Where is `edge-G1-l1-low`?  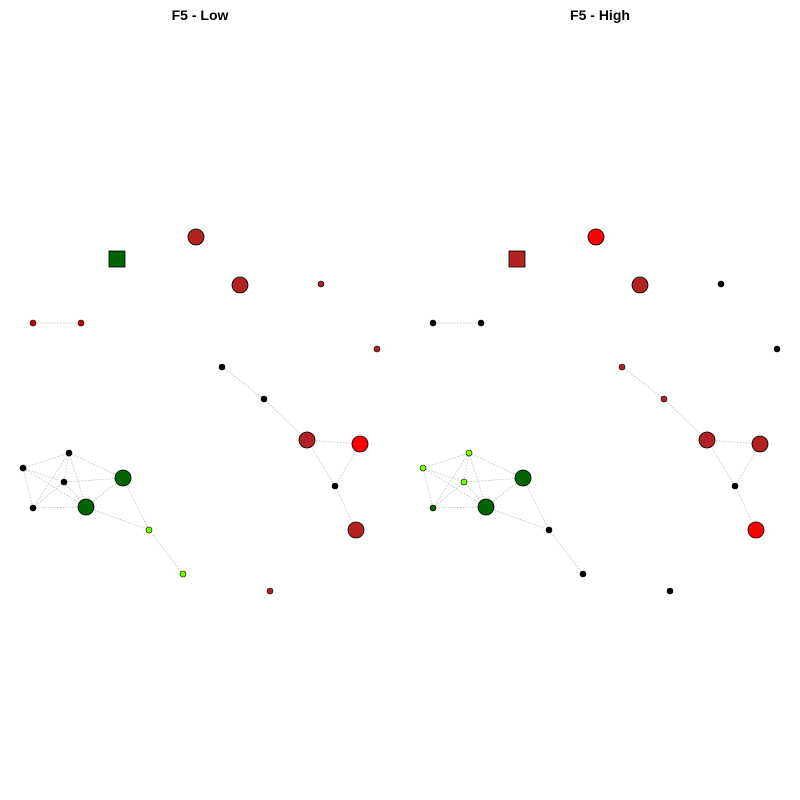
edge-G1-l1-low is located at coordinates (136, 504).